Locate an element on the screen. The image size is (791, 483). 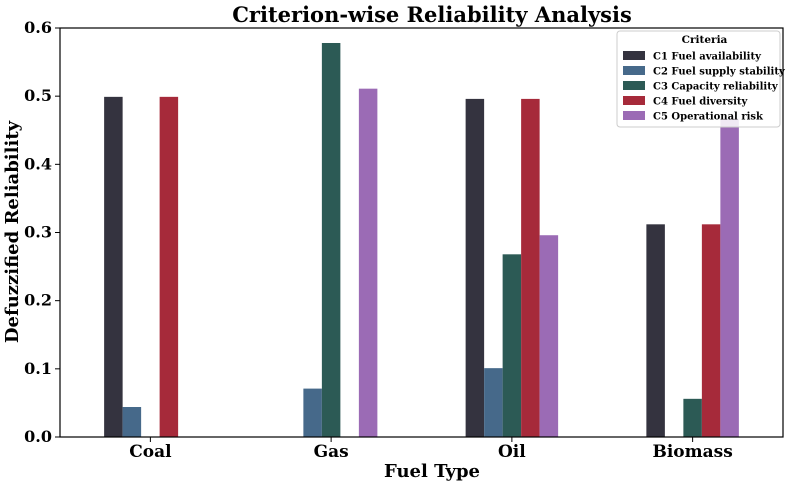
legend-swatch-c1 is located at coordinates (634, 55).